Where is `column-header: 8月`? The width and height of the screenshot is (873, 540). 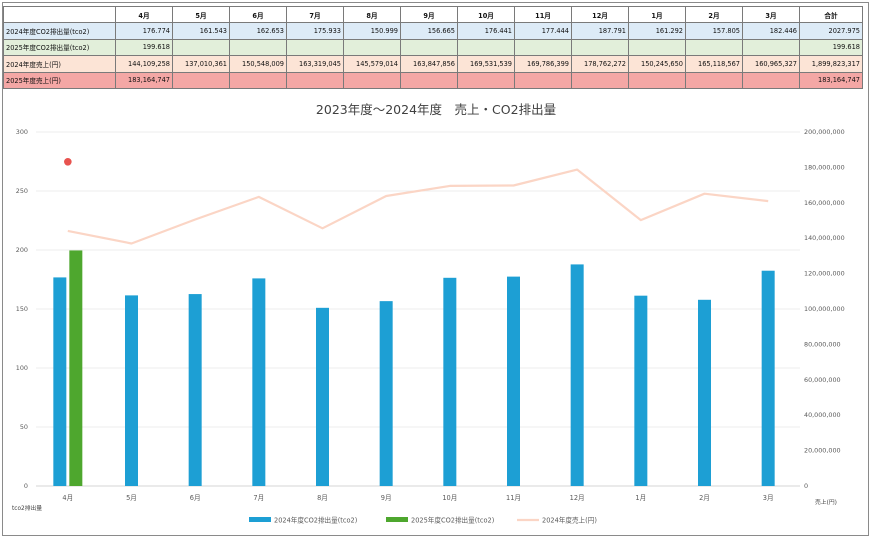 column-header: 8月 is located at coordinates (372, 14).